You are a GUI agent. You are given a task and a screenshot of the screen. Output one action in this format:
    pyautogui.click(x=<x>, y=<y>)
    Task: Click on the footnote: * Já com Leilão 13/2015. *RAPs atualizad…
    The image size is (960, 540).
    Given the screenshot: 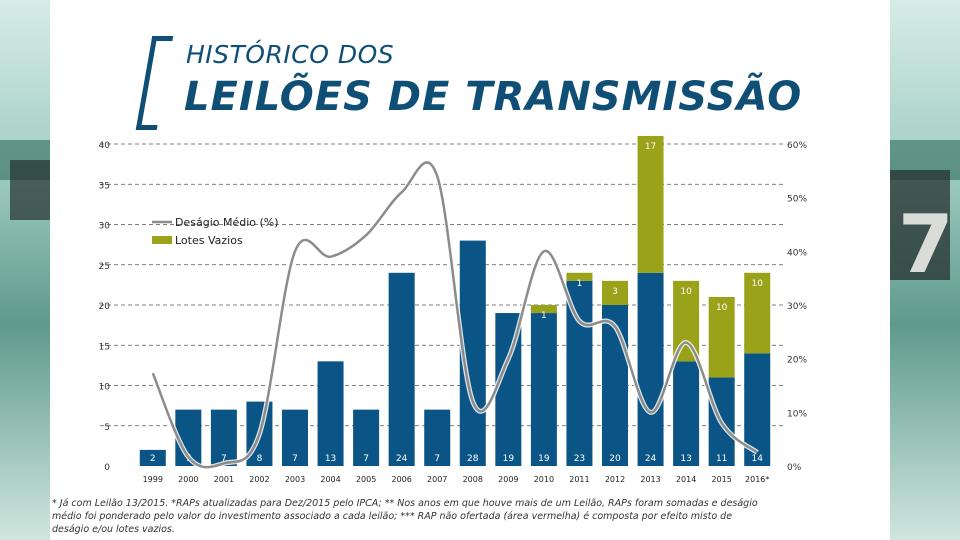 What is the action you would take?
    pyautogui.click(x=405, y=516)
    